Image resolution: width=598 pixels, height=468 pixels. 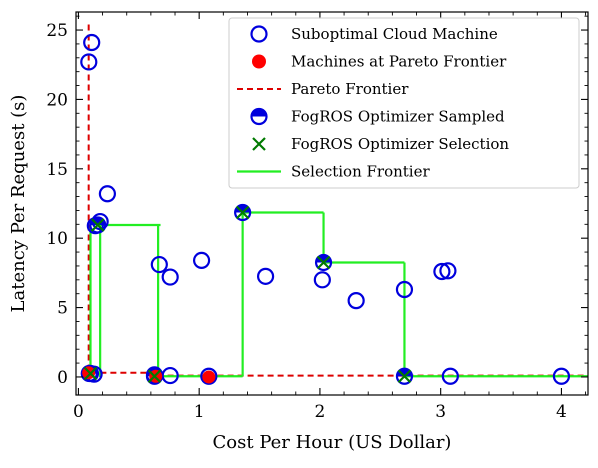 What do you see at coordinates (440, 412) in the screenshot?
I see `x-tick-label: 3` at bounding box center [440, 412].